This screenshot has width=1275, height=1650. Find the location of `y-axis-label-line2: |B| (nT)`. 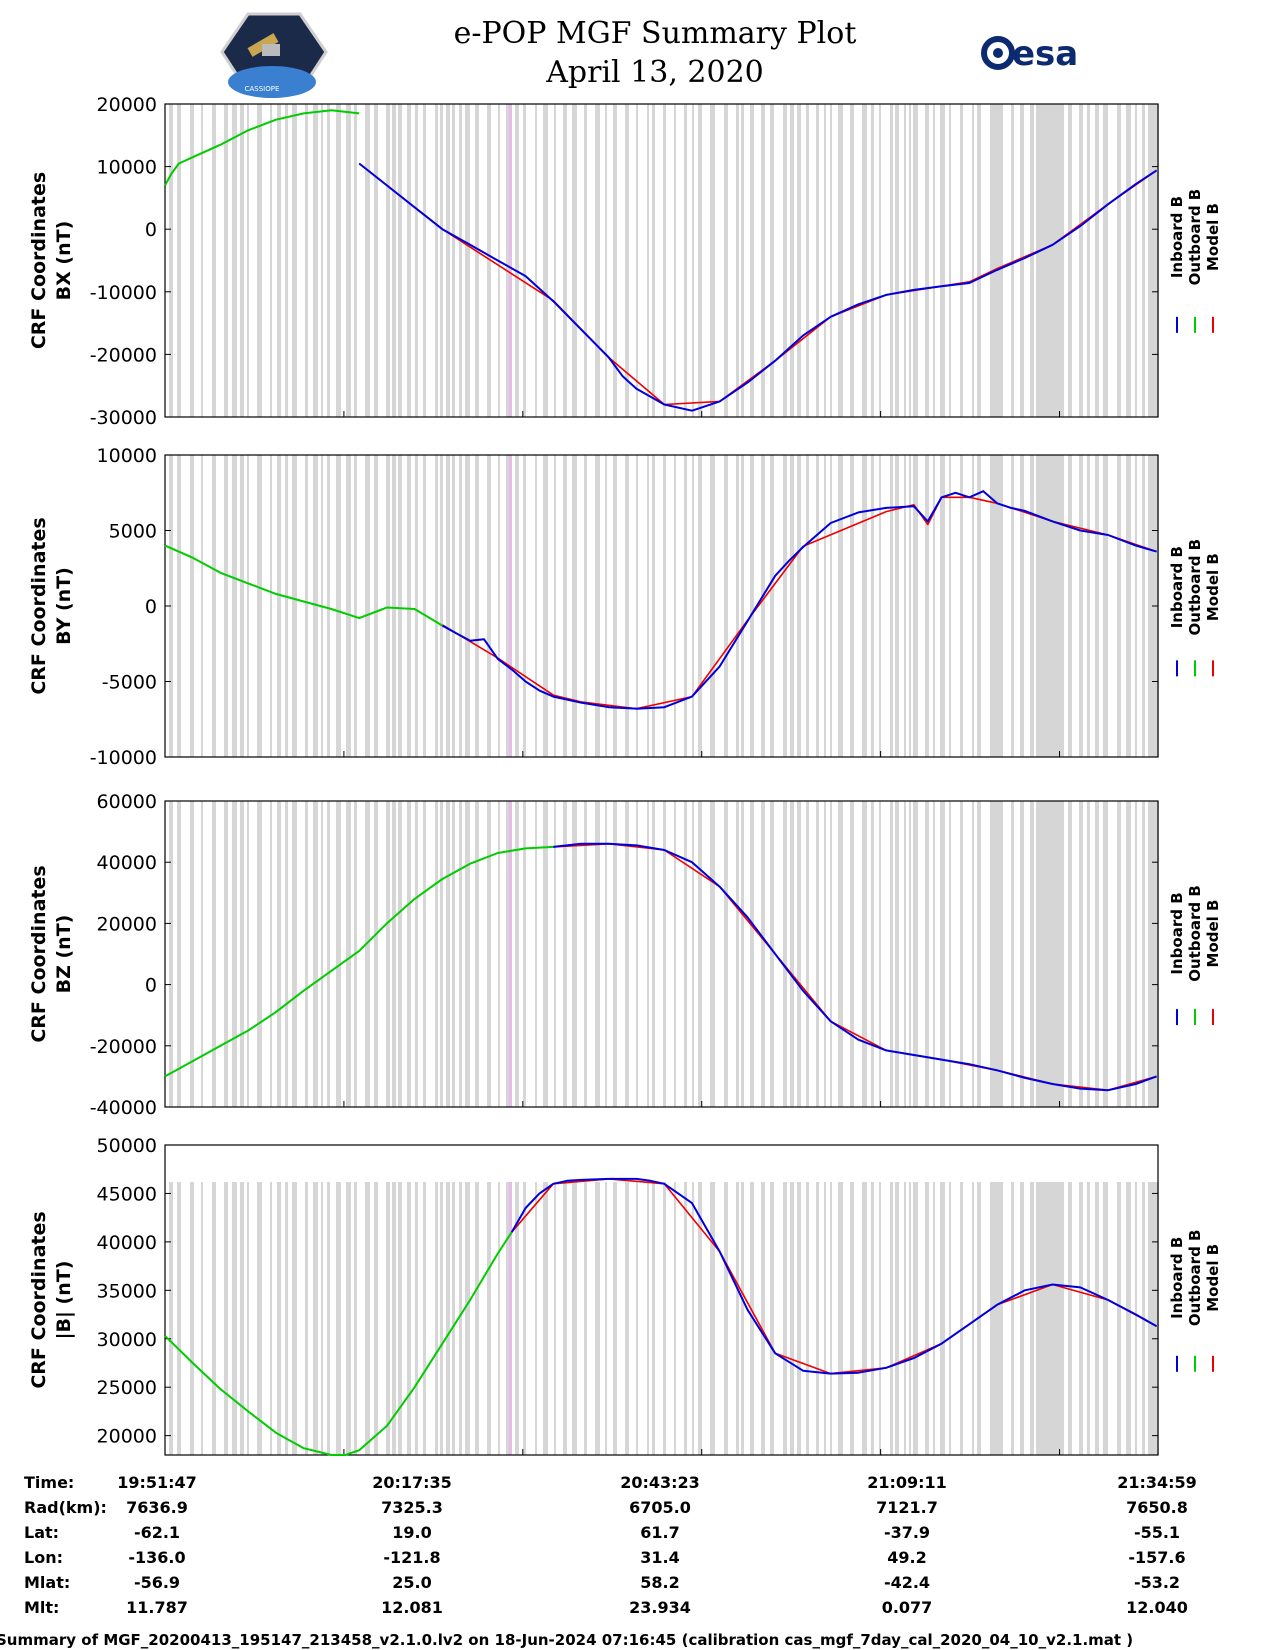

y-axis-label-line2: |B| (nT) is located at coordinates (64, 1300).